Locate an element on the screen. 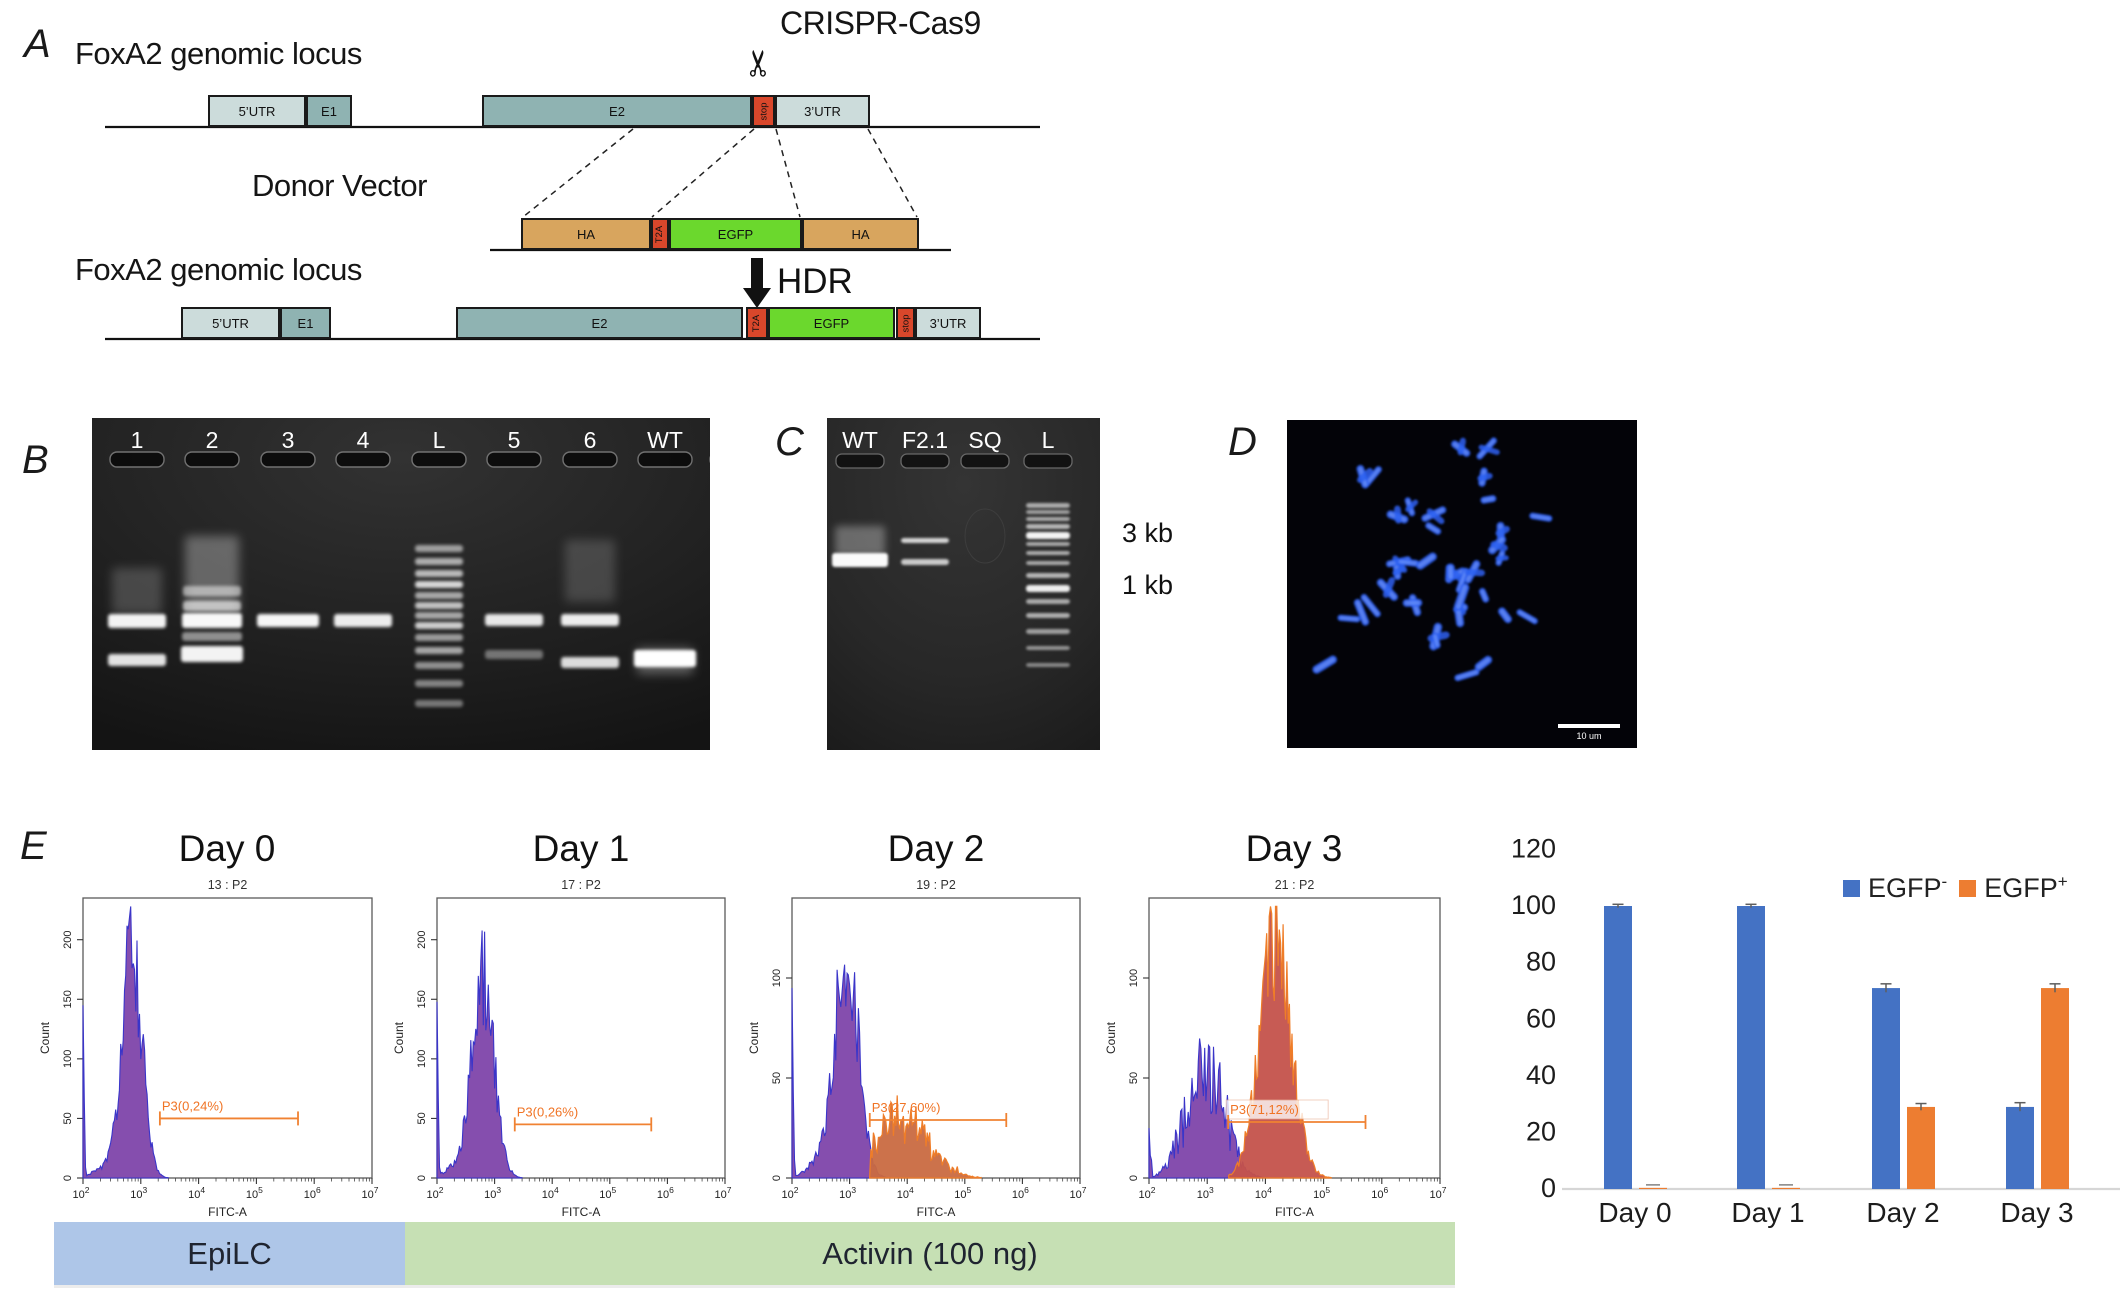 The height and width of the screenshot is (1292, 2126). gel-c-lane-label: L is located at coordinates (1048, 440).